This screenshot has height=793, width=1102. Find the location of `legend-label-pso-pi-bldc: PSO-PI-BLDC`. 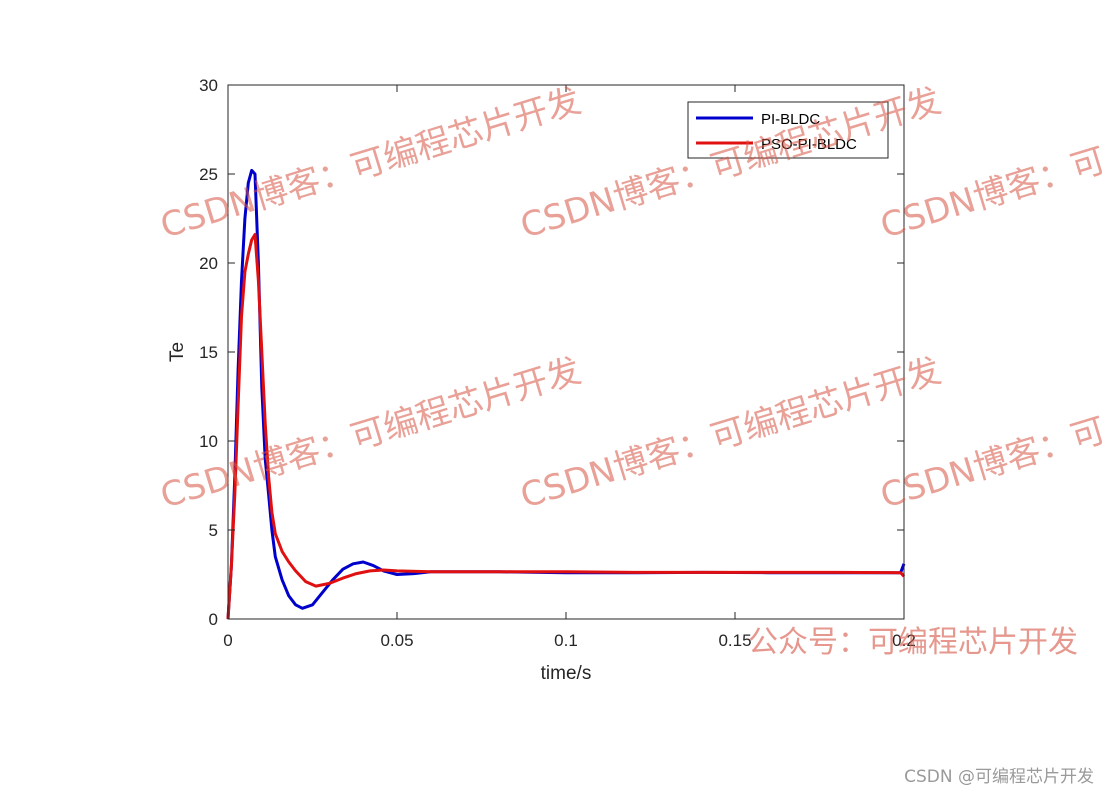

legend-label-pso-pi-bldc: PSO-PI-BLDC is located at coordinates (809, 144).